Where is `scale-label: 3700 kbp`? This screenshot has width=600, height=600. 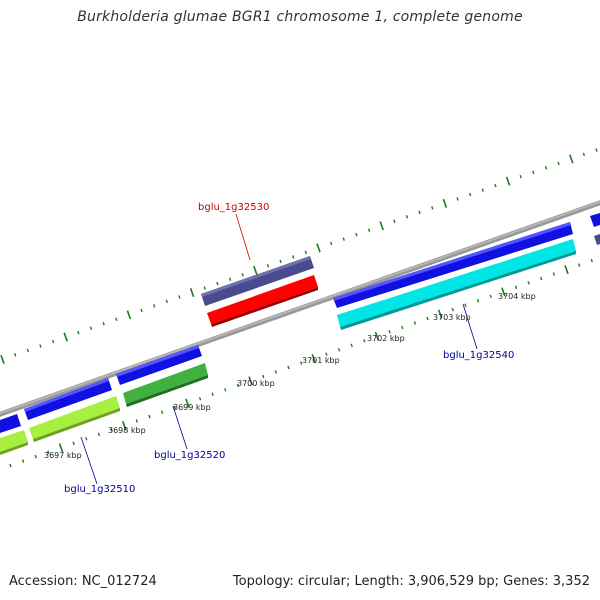
scale-label: 3700 kbp is located at coordinates (256, 383).